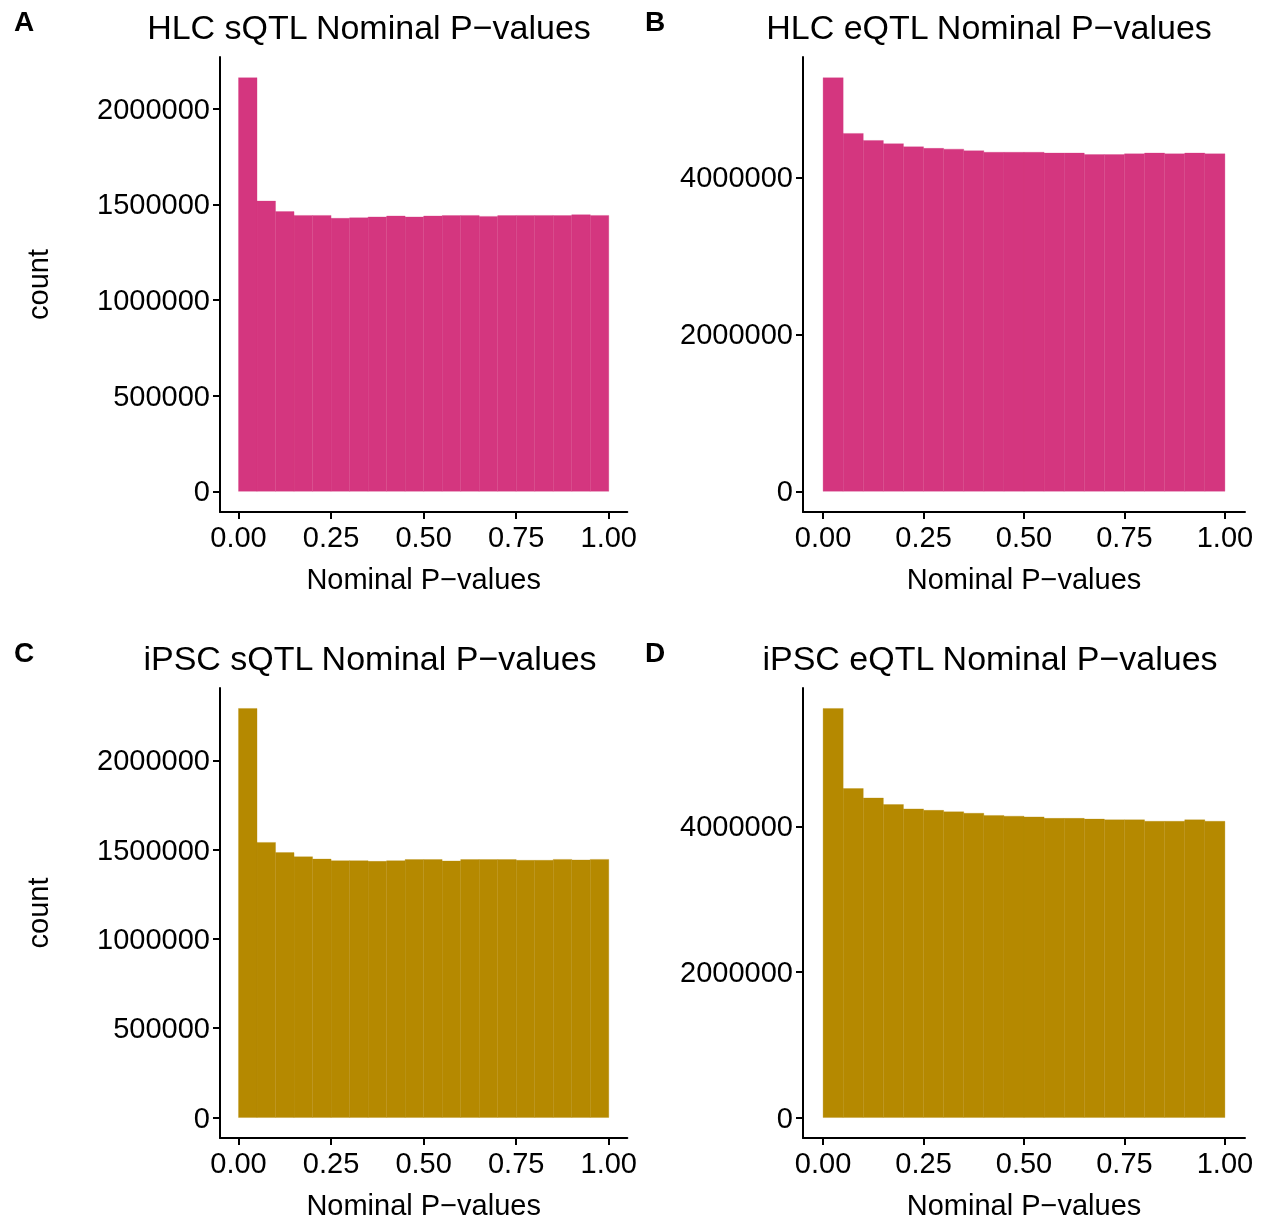 The width and height of the screenshot is (1263, 1224). Describe the element at coordinates (655, 21) in the screenshot. I see `text: B` at that location.